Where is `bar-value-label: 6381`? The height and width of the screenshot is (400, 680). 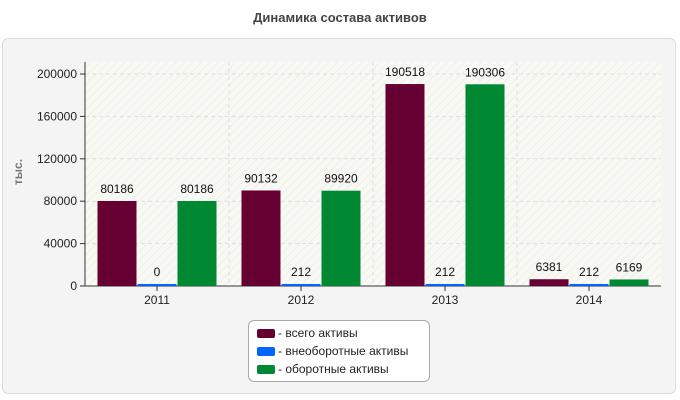
bar-value-label: 6381 is located at coordinates (549, 267).